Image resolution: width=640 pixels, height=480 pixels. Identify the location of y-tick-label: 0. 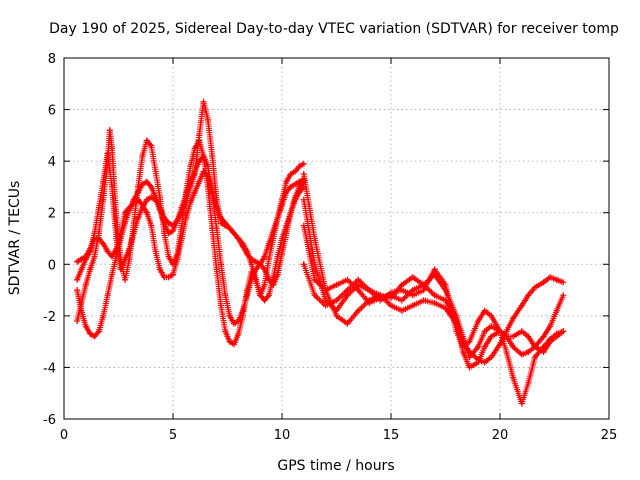
(52, 265).